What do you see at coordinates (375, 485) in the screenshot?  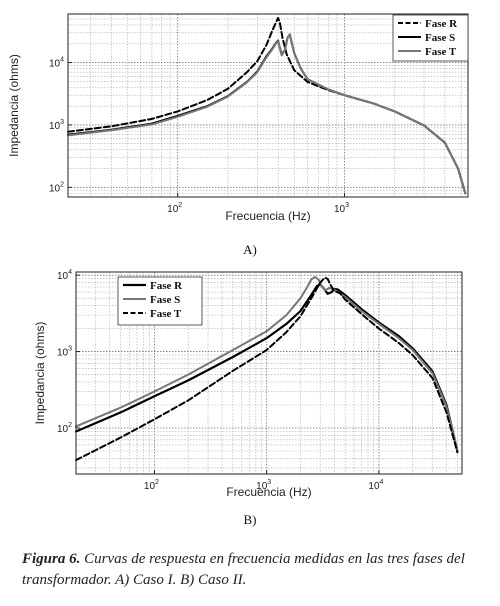 I see `x-tick-label: 10⁴` at bounding box center [375, 485].